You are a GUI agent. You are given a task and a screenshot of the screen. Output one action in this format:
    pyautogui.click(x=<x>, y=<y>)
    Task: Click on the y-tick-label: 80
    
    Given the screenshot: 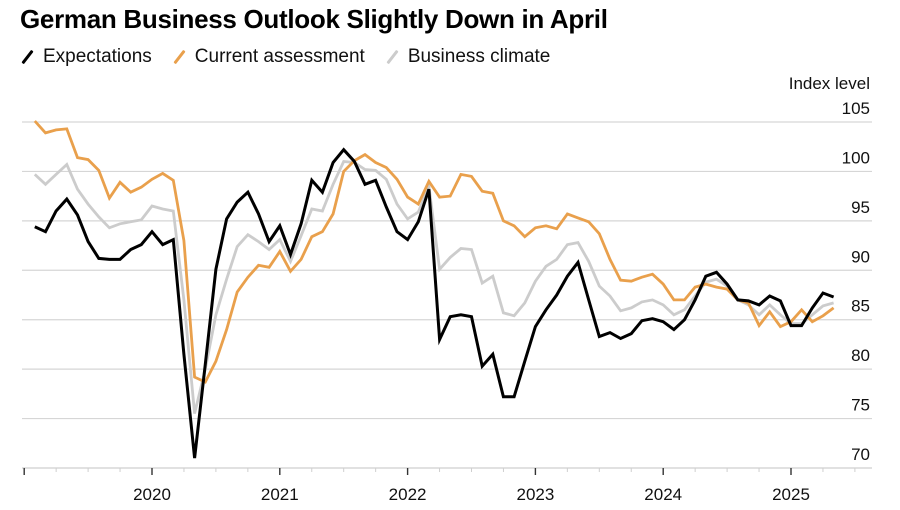 What is the action you would take?
    pyautogui.click(x=860, y=355)
    